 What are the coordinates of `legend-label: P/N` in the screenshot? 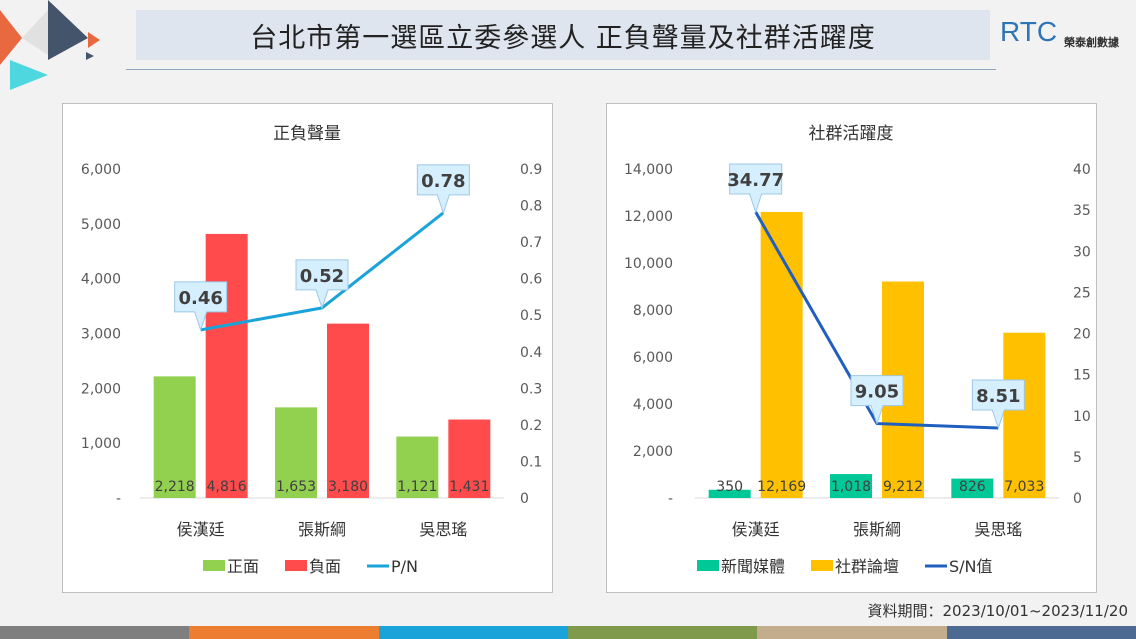 It's located at (404, 566).